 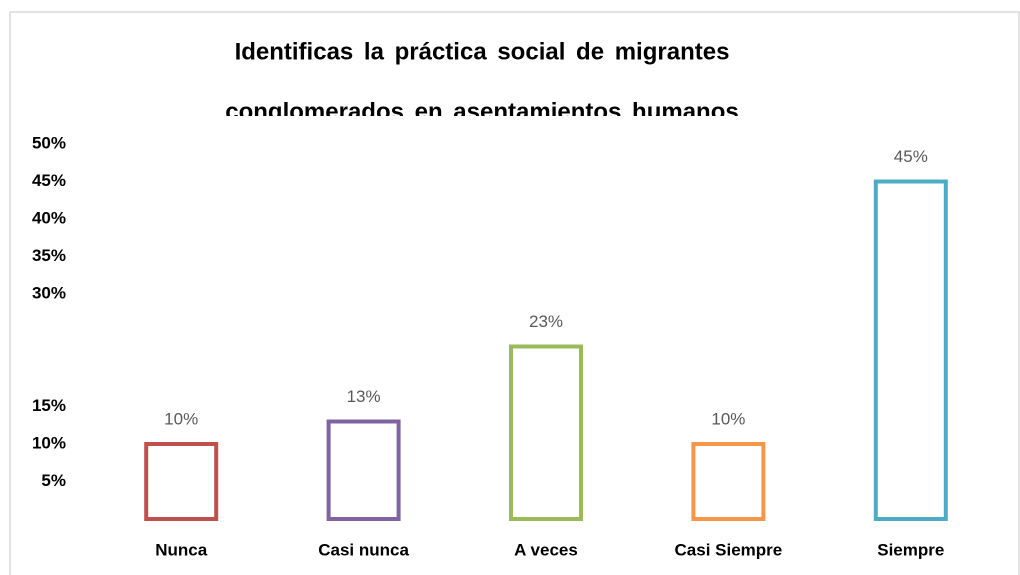 What do you see at coordinates (181, 549) in the screenshot?
I see `x-tick-label: Nunca` at bounding box center [181, 549].